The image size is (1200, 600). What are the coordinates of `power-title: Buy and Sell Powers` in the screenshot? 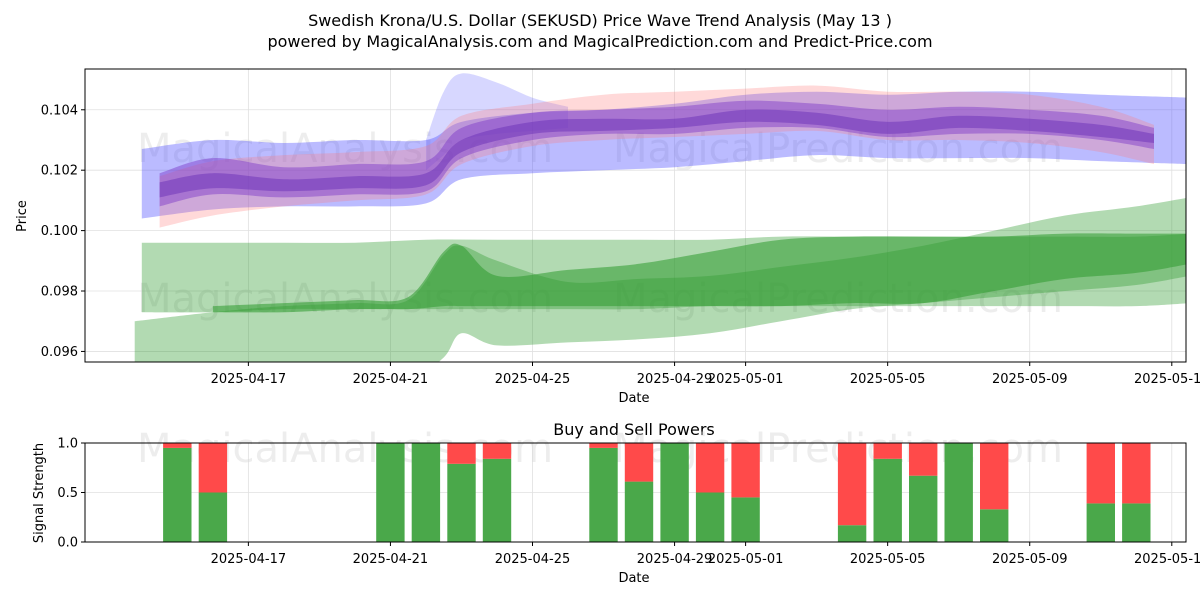 It's located at (634, 429).